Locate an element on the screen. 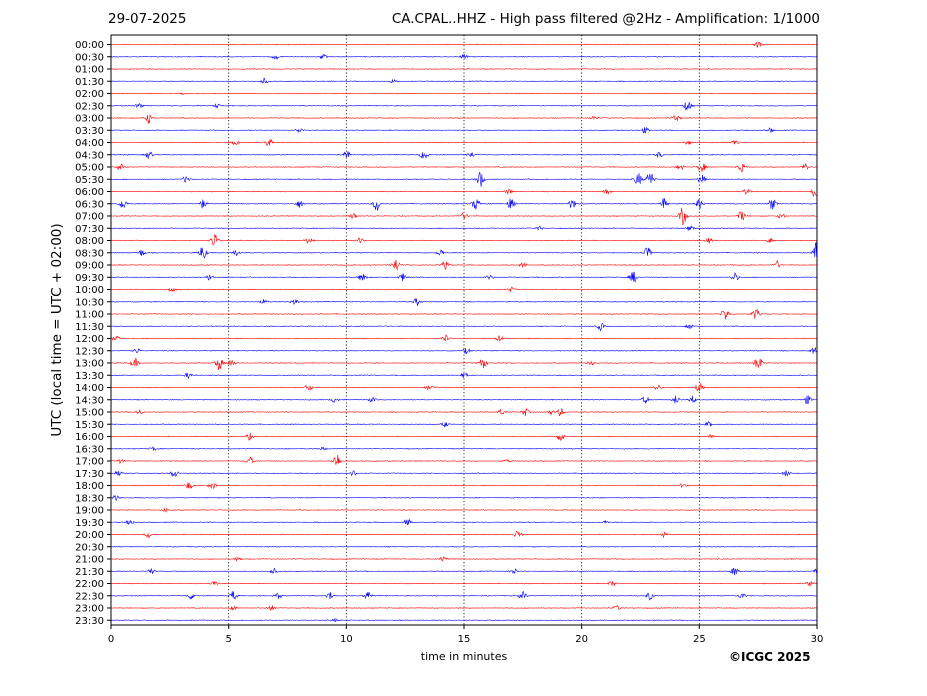 The image size is (927, 696). y-tick-label: 18:30 is located at coordinates (89, 498).